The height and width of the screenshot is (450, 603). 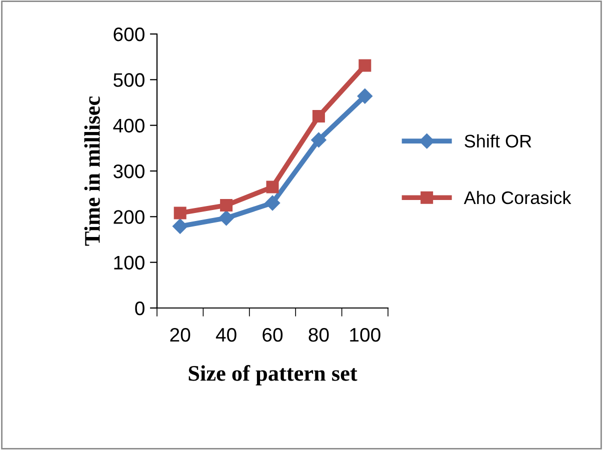 What do you see at coordinates (180, 335) in the screenshot?
I see `x-tick-label: 20` at bounding box center [180, 335].